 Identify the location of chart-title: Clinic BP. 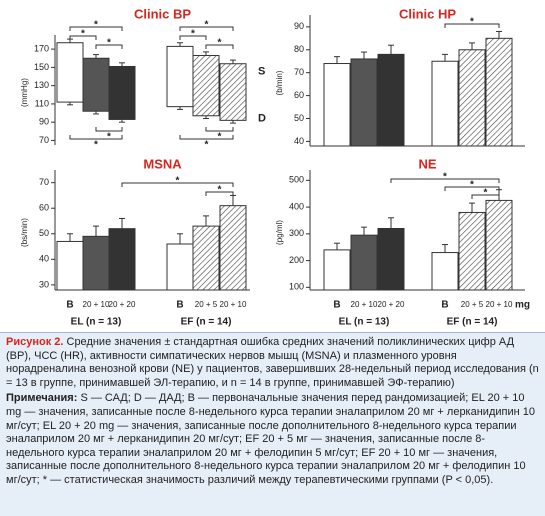
(162, 13).